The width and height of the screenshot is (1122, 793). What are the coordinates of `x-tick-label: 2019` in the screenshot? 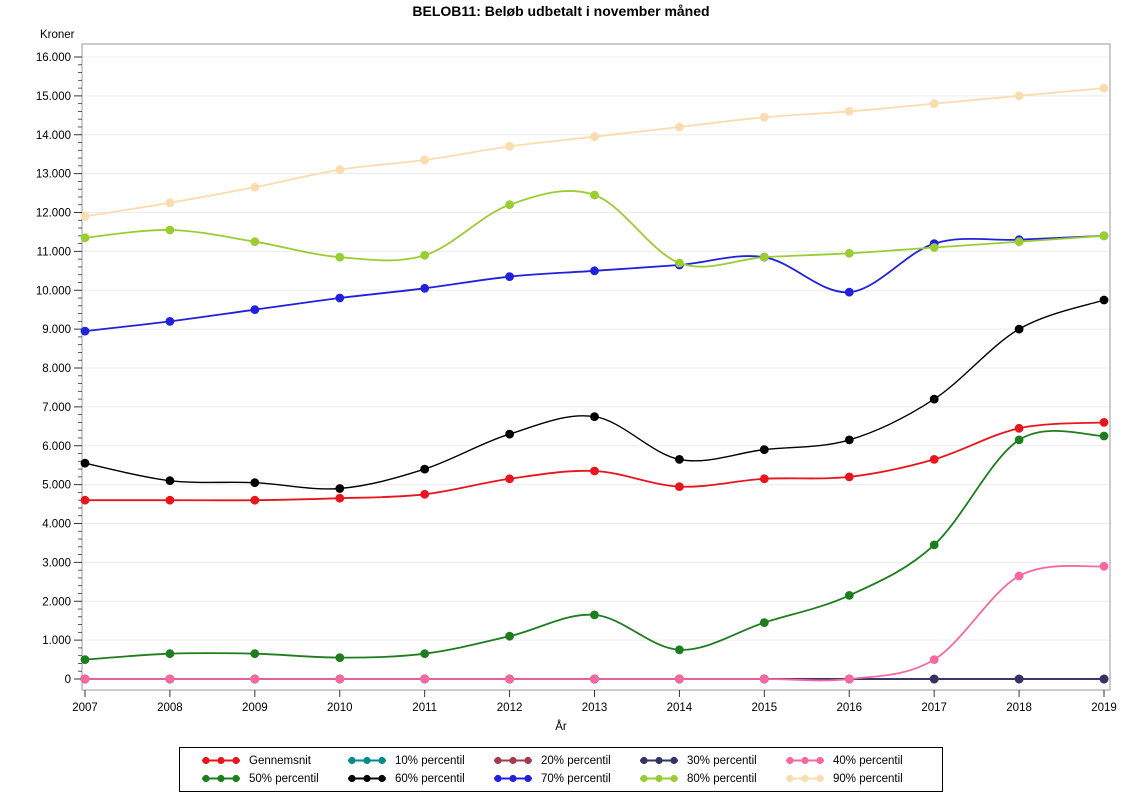 It's located at (1104, 708).